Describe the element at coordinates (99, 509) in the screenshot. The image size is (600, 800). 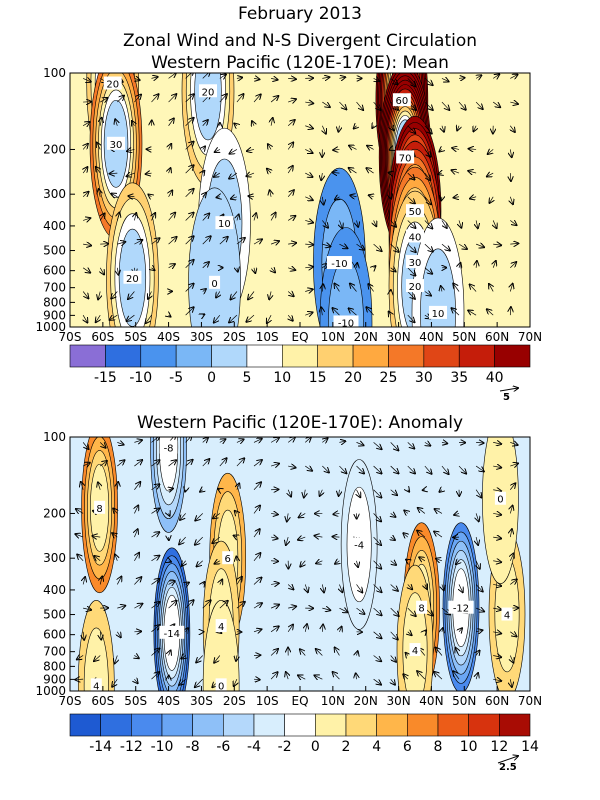
I see `contour-label: 8` at that location.